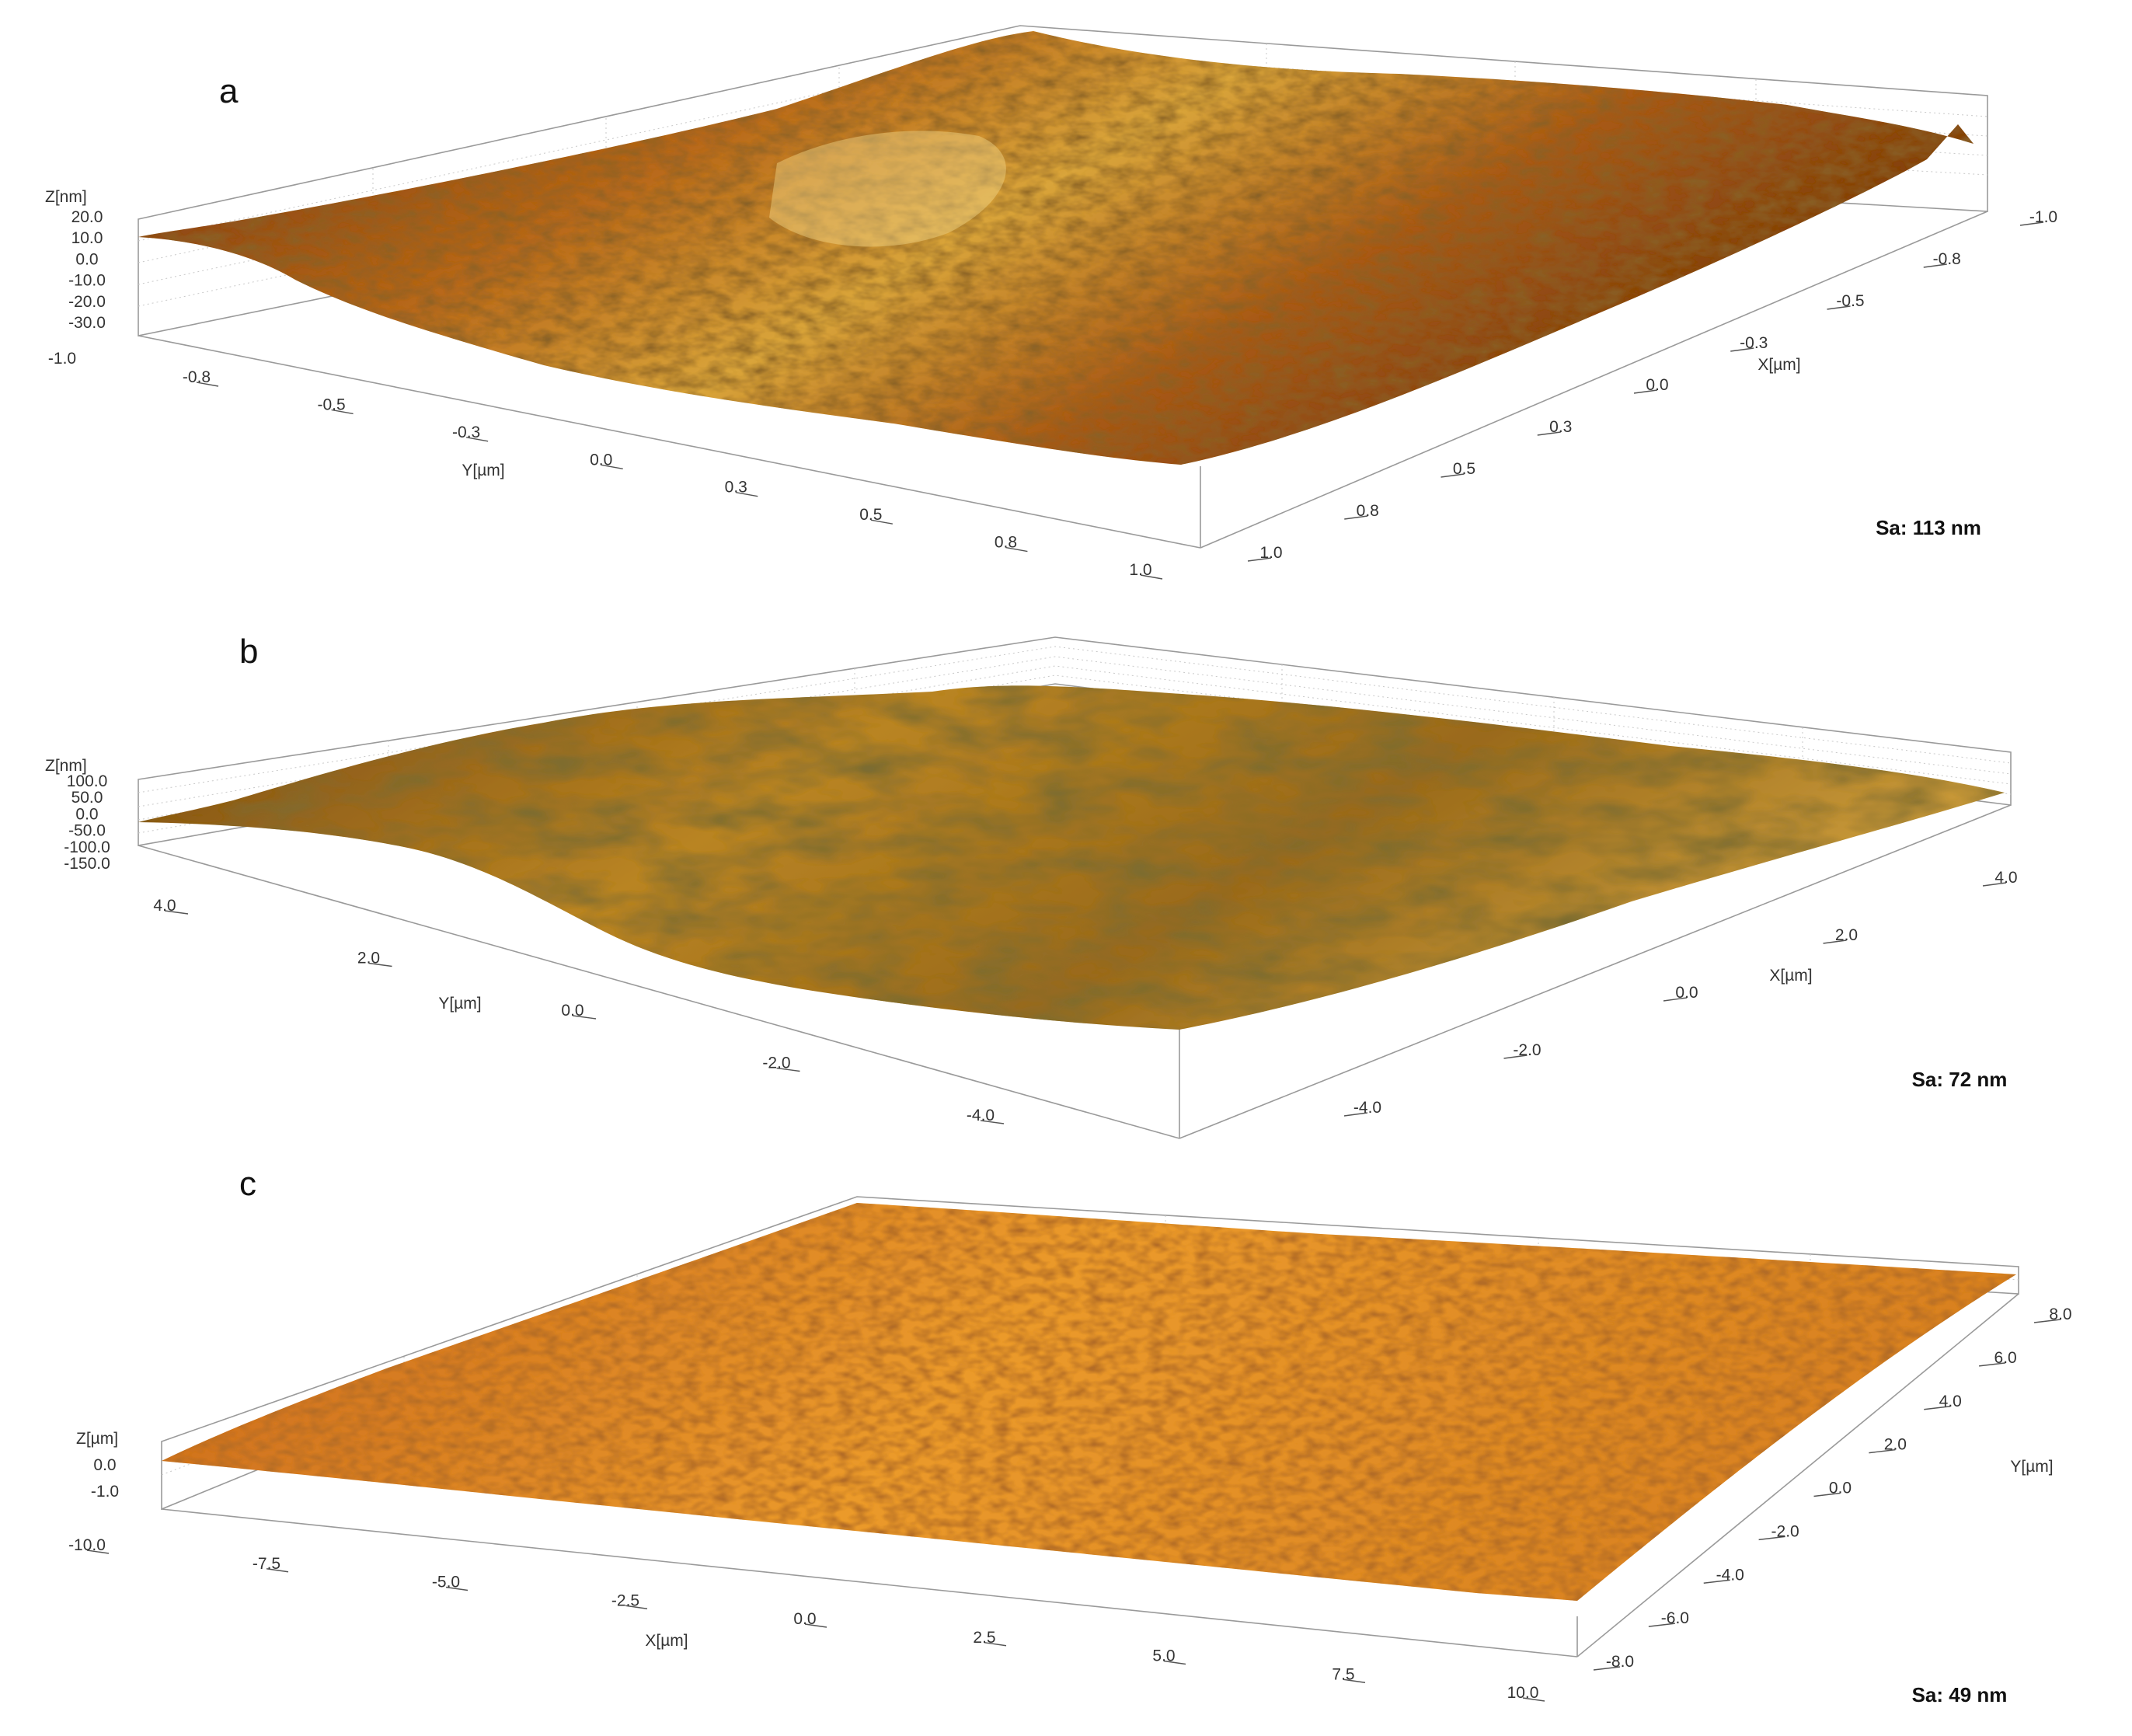 The width and height of the screenshot is (2132, 1736). Describe the element at coordinates (625, 1600) in the screenshot. I see `panel-c-x-tick-label: -2.5` at that location.